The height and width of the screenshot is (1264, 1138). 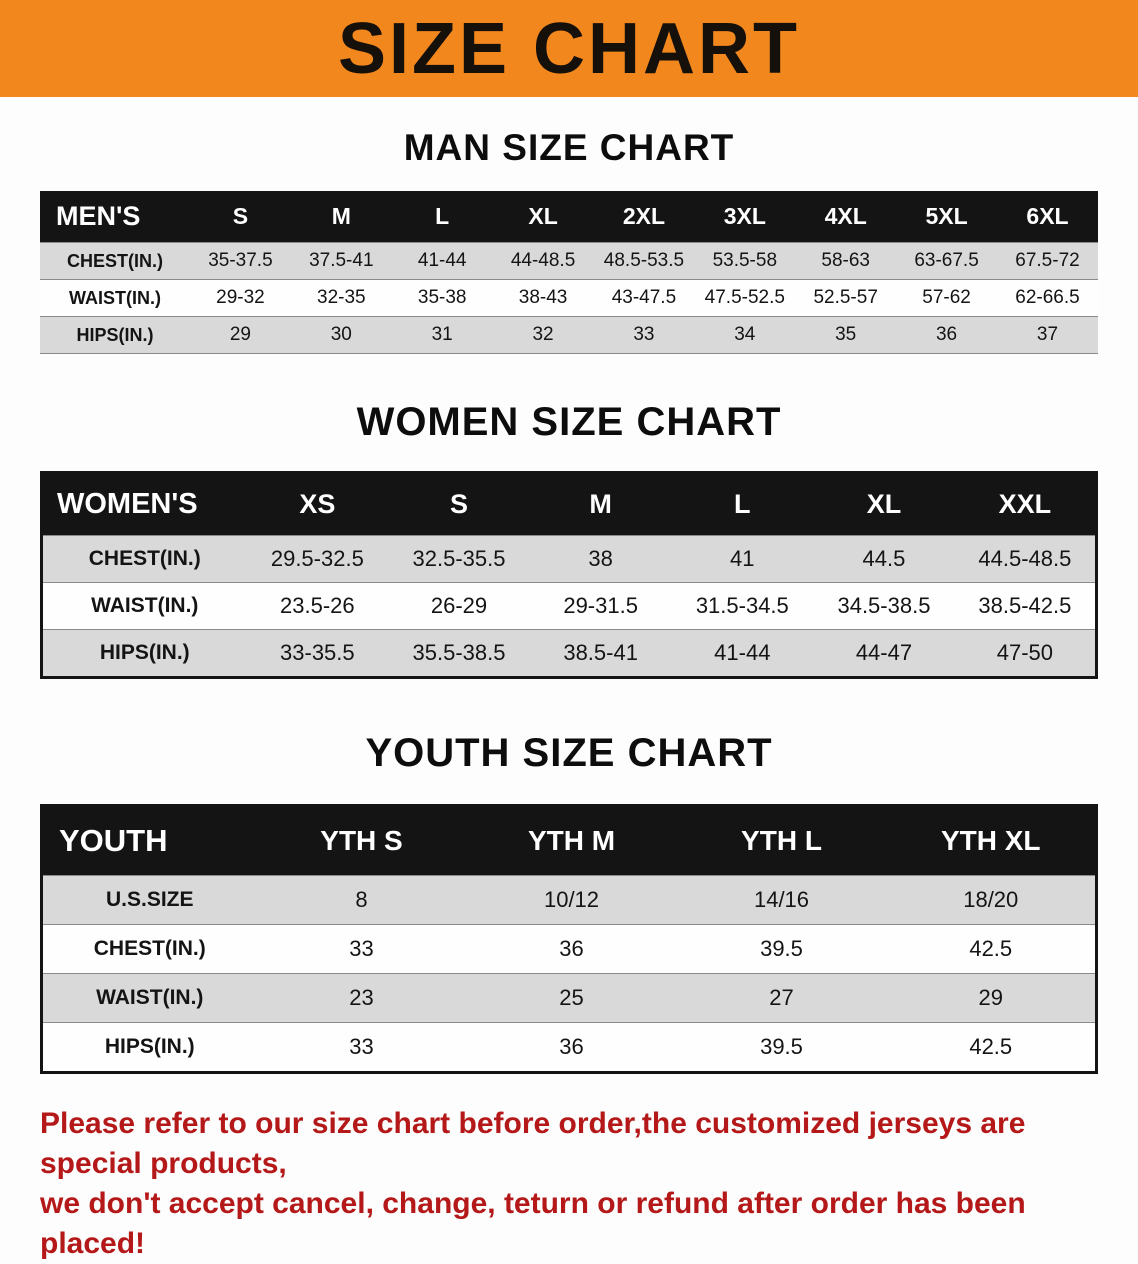 What do you see at coordinates (543, 217) in the screenshot?
I see `size-header-cell: XL` at bounding box center [543, 217].